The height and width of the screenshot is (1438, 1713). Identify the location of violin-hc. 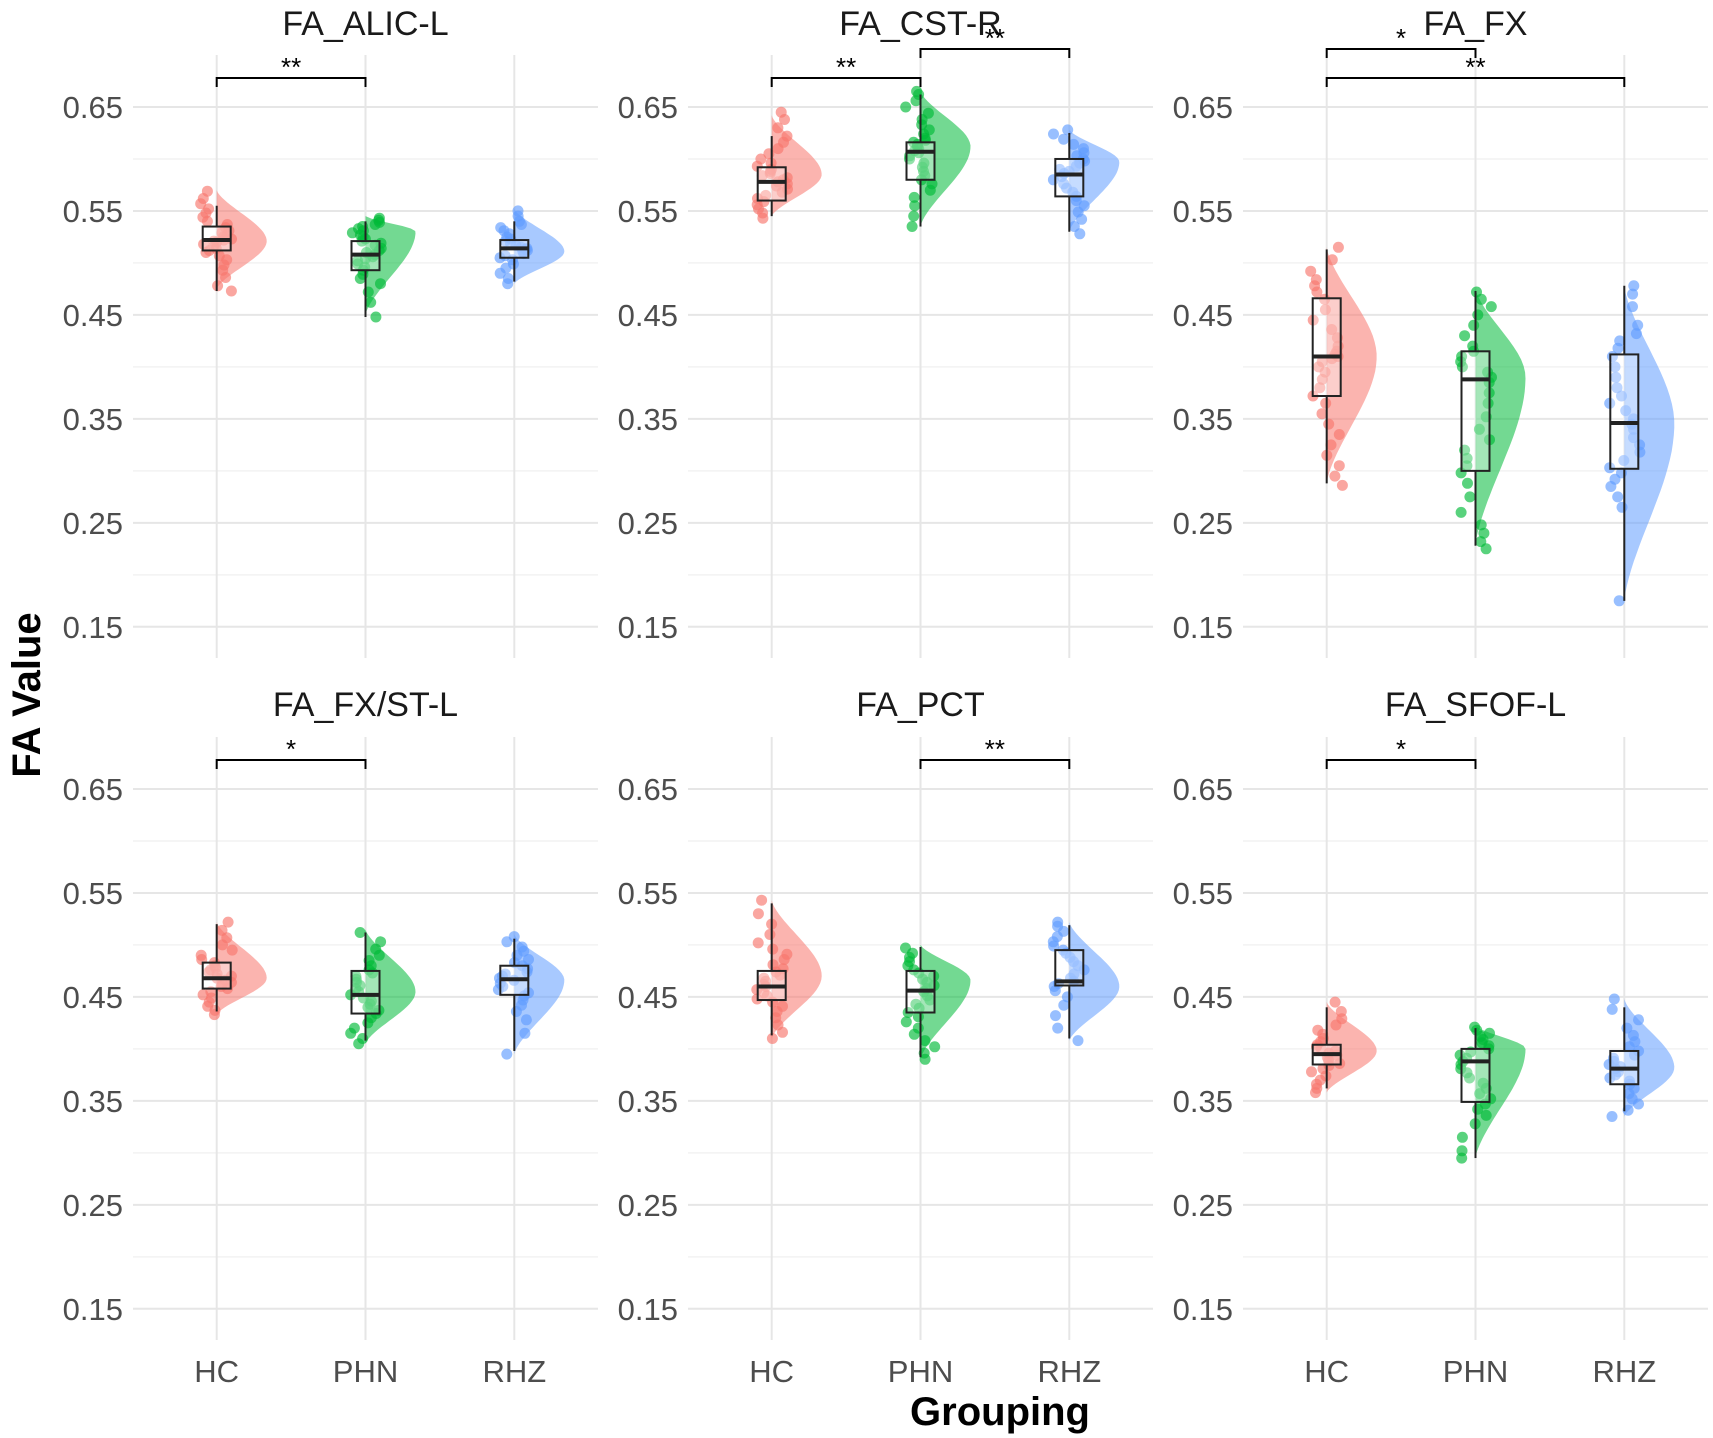
(1351, 365).